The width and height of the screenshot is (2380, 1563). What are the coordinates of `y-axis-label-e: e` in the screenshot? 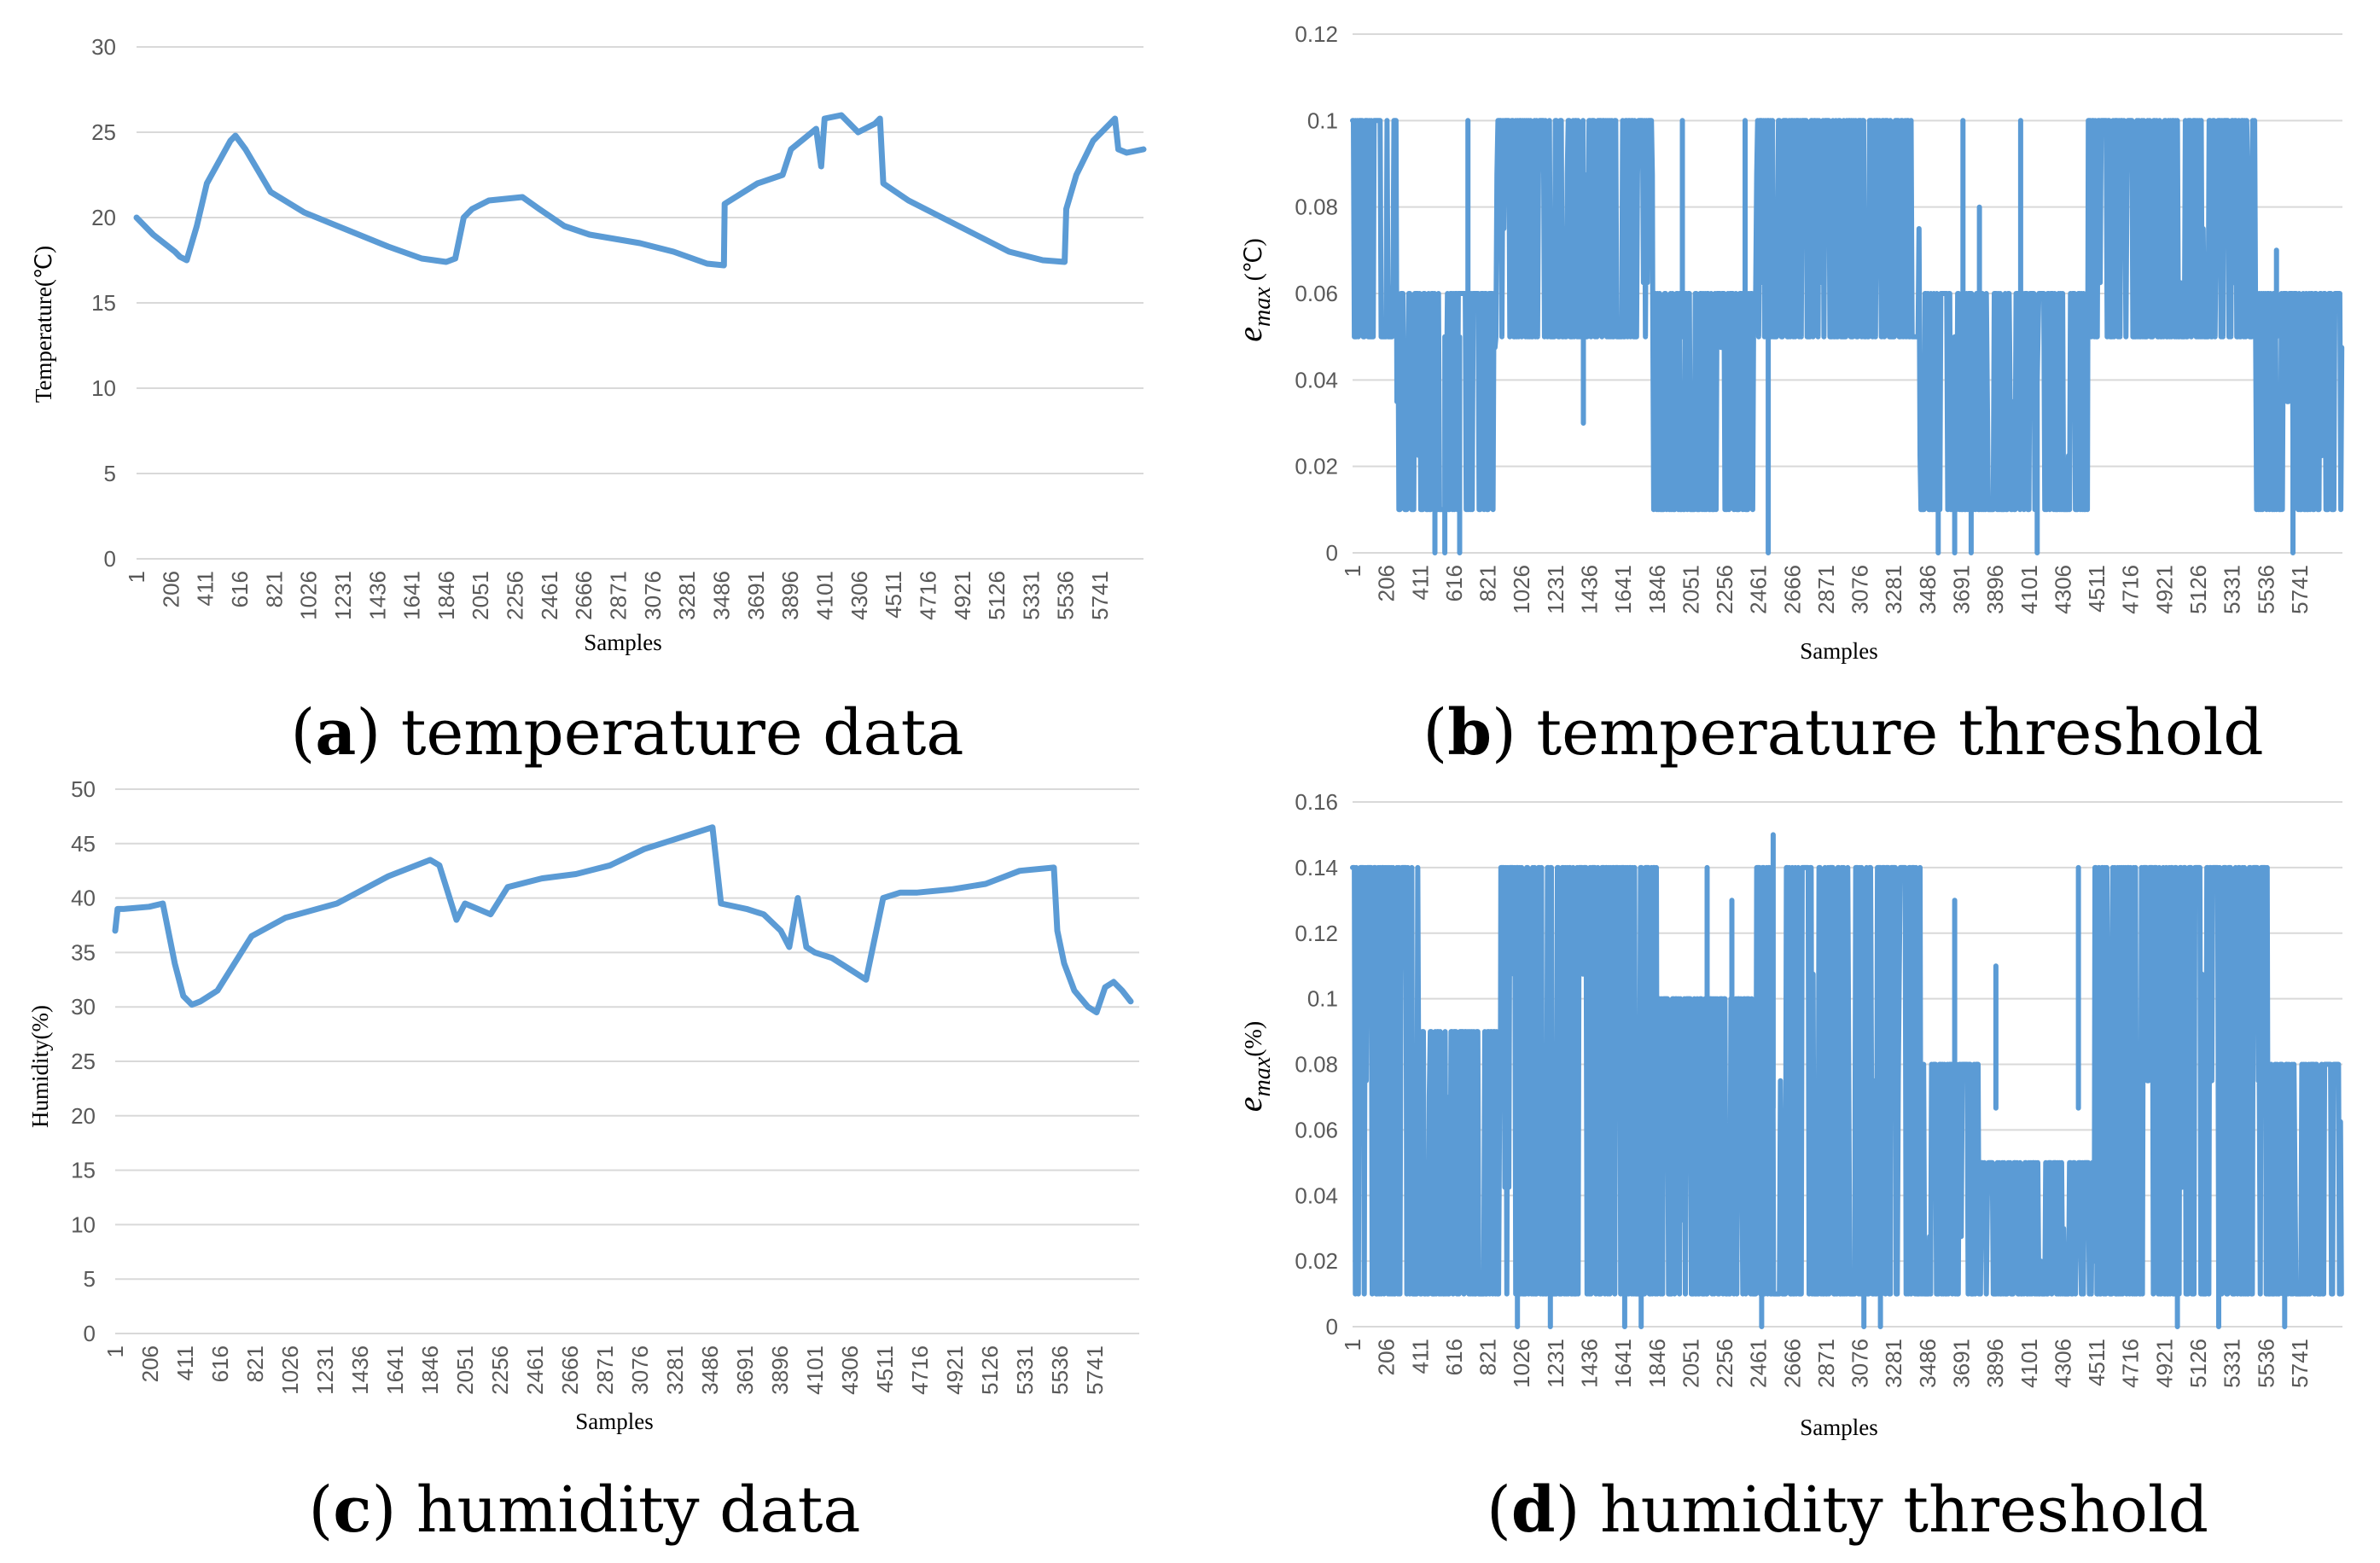 It's located at (1250, 334).